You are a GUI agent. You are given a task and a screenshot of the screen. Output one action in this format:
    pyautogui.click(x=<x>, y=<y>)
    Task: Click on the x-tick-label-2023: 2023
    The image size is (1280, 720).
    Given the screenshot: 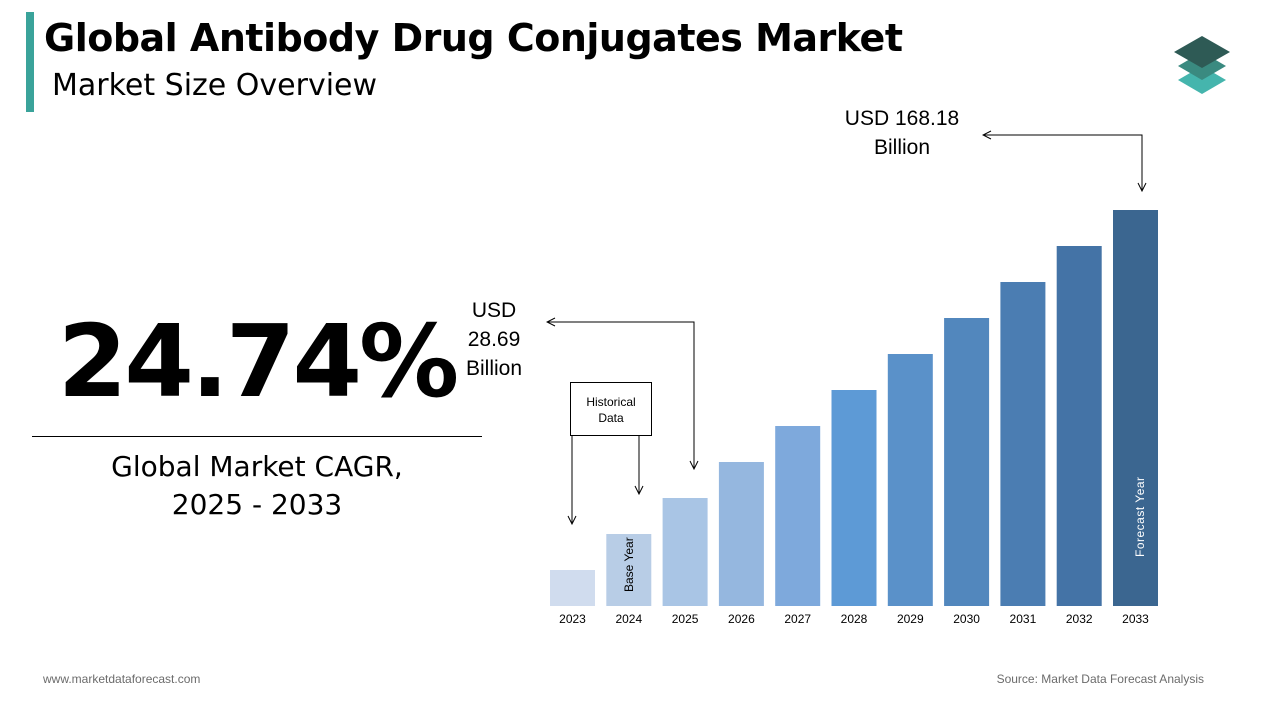 What is the action you would take?
    pyautogui.click(x=572, y=619)
    